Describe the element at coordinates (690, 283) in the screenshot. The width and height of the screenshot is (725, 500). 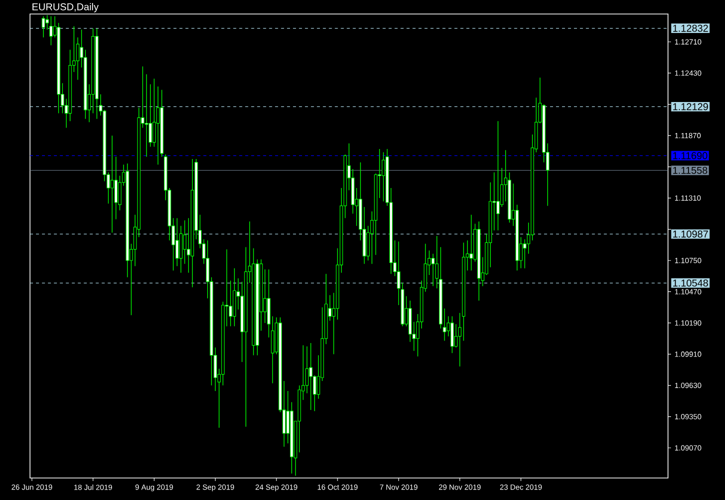
I see `ref-line-label: 1.10548` at that location.